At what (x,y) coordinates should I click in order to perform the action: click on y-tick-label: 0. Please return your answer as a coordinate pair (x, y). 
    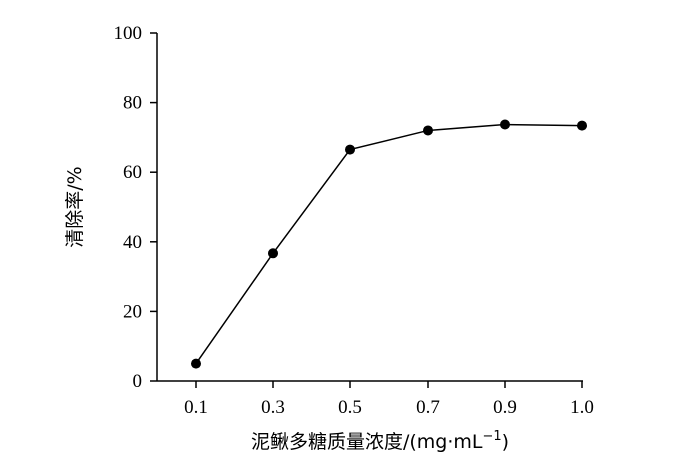
    Looking at the image, I should click on (138, 381).